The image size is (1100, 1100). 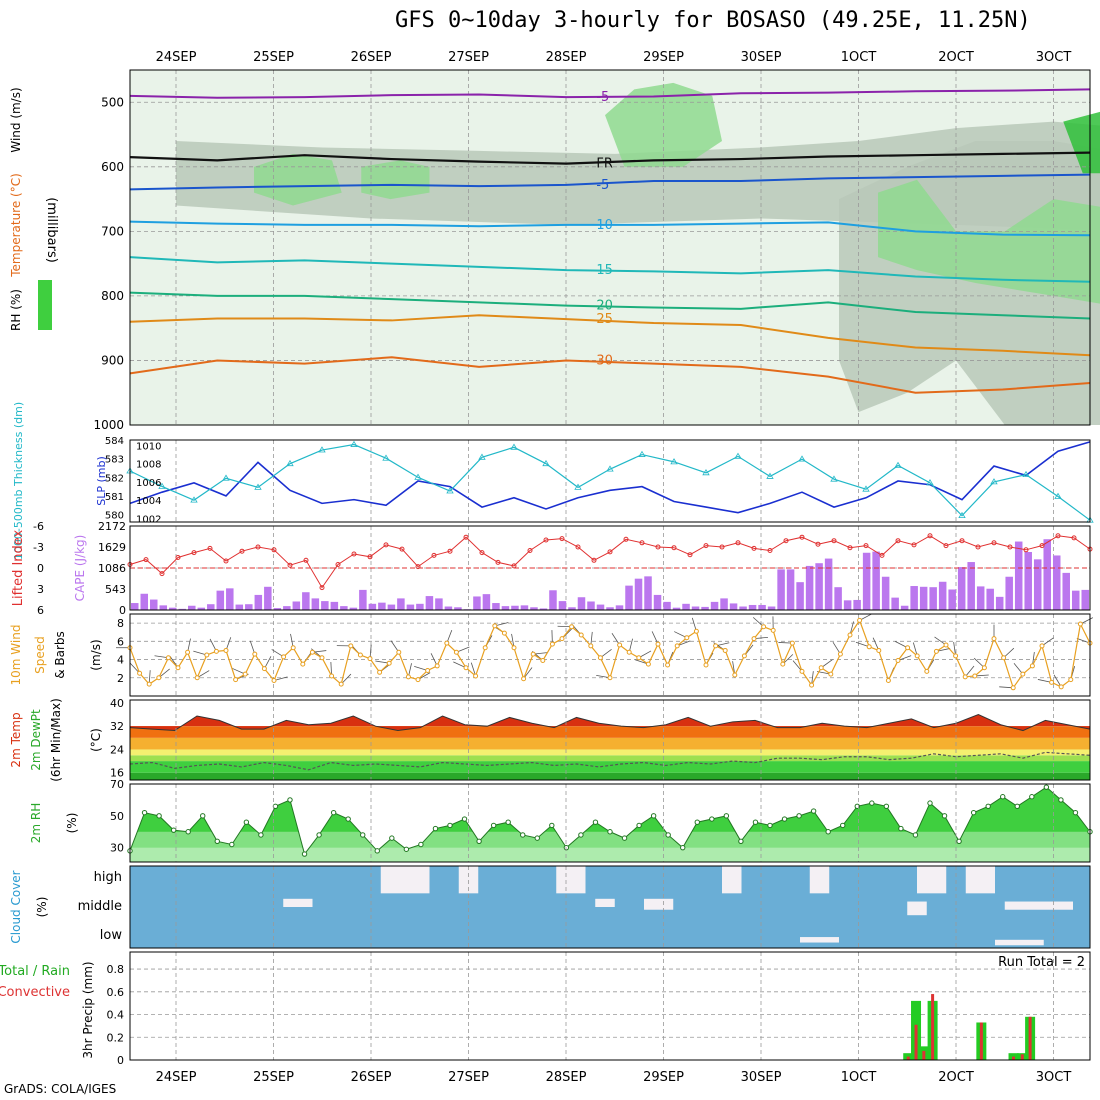 I want to click on isotherm-label: 30, so click(x=604, y=360).